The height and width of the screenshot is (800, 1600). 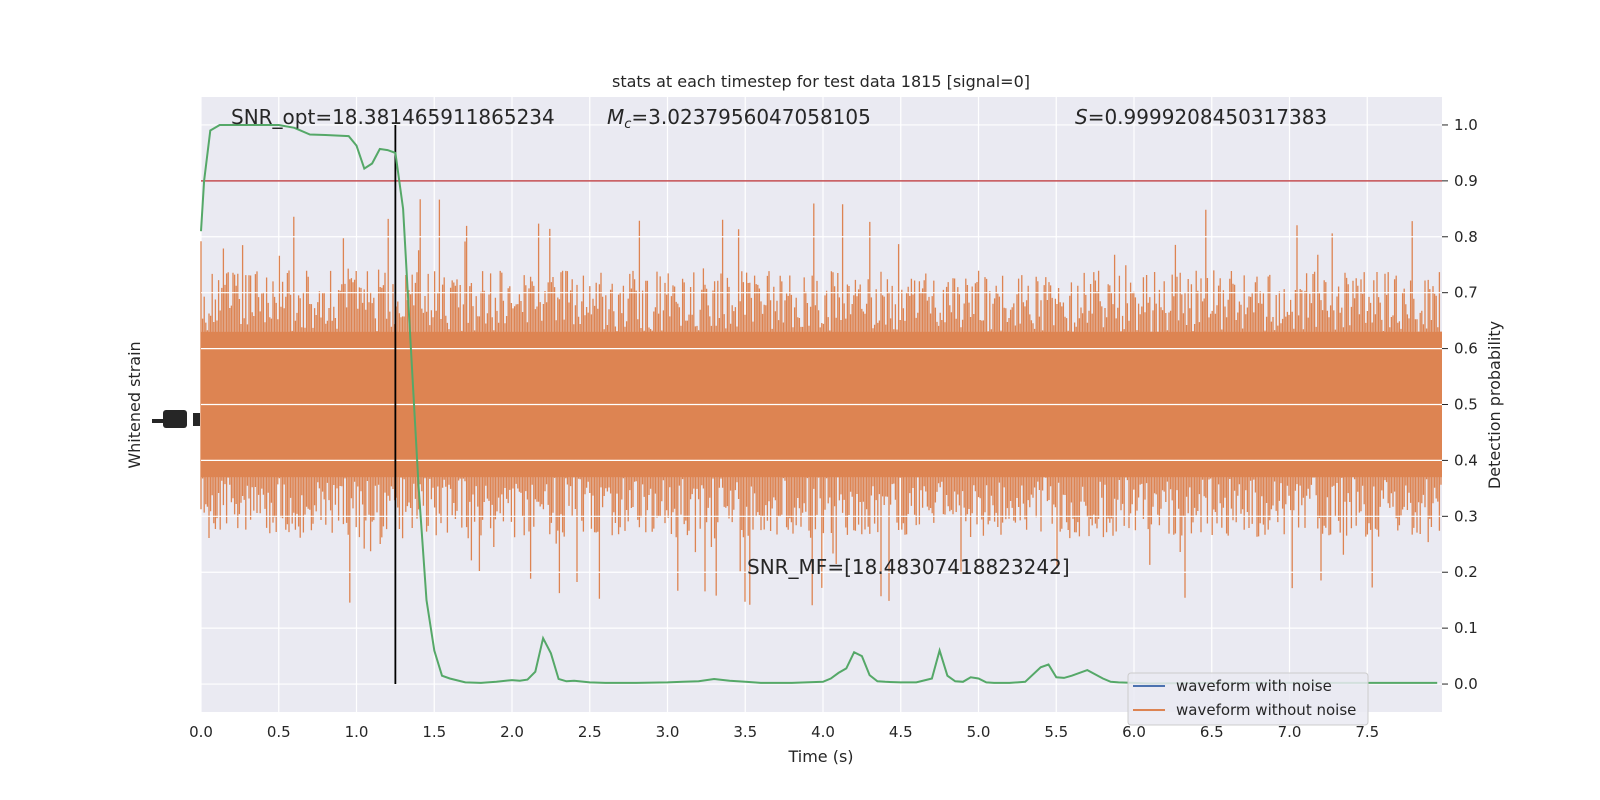 What do you see at coordinates (1466, 628) in the screenshot?
I see `y-tick-label: 0.1` at bounding box center [1466, 628].